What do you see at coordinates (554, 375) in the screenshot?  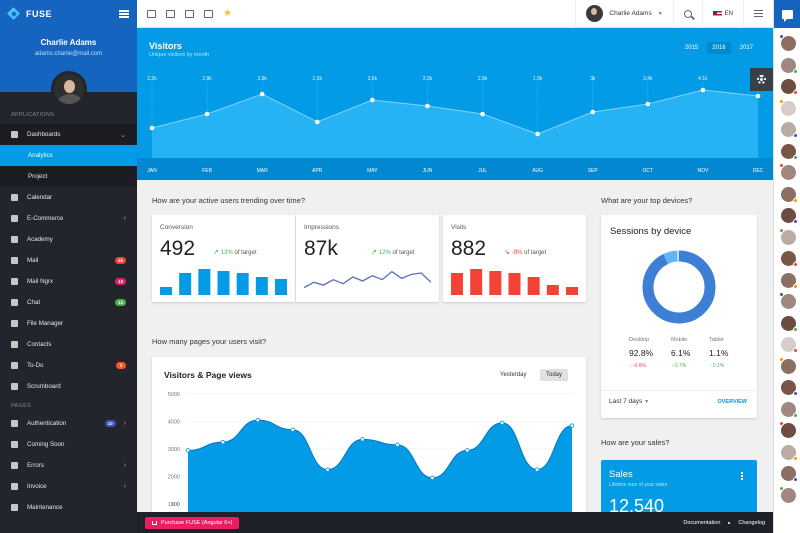 I see `tab-today: Today` at bounding box center [554, 375].